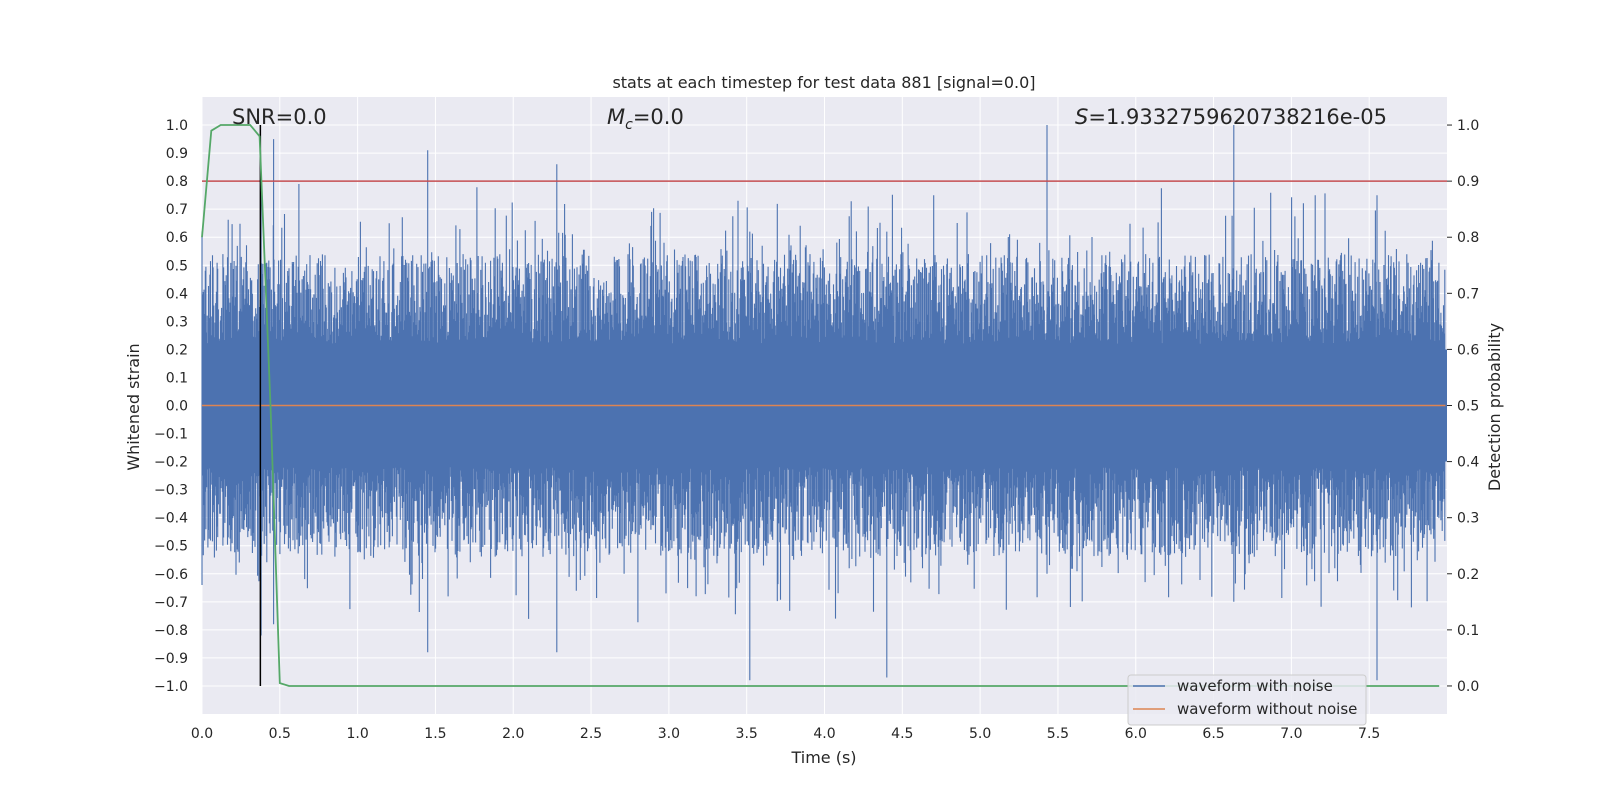 This screenshot has height=800, width=1600. I want to click on y2-tick-label: 1.0, so click(1468, 126).